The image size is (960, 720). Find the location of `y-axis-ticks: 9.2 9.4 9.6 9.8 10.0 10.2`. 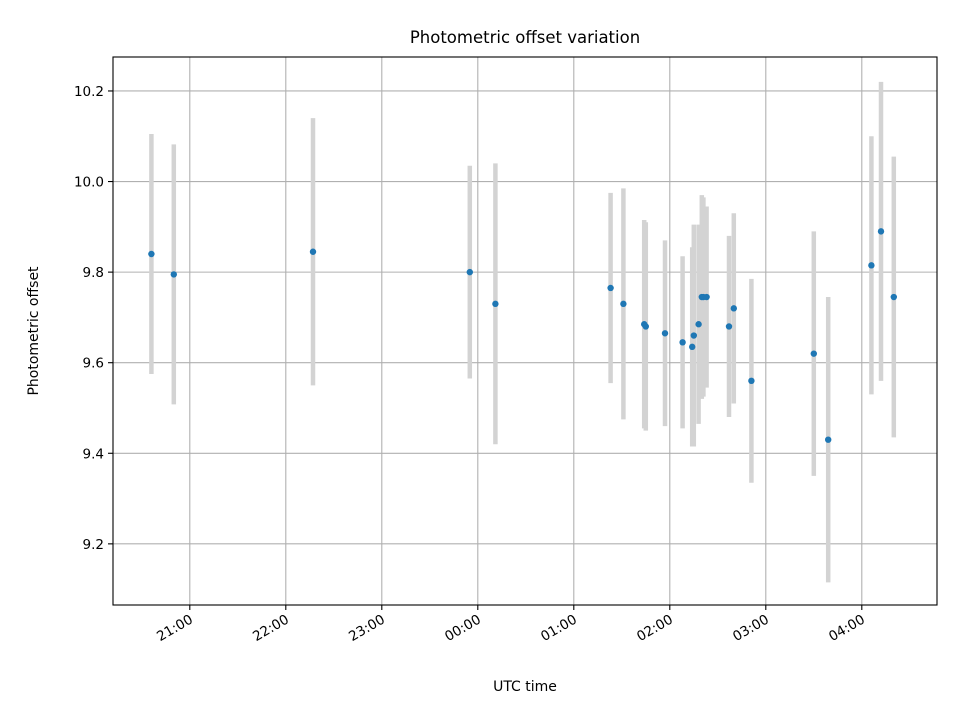

y-axis-ticks: 9.2 9.4 9.6 9.8 10.0 10.2 is located at coordinates (93, 318).